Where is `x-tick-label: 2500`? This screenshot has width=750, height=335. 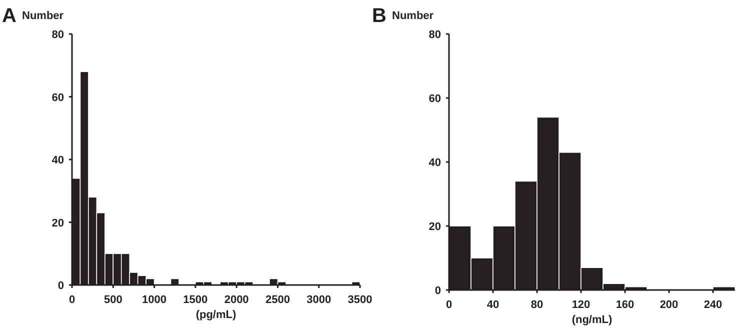 x-tick-label: 2500 is located at coordinates (277, 300).